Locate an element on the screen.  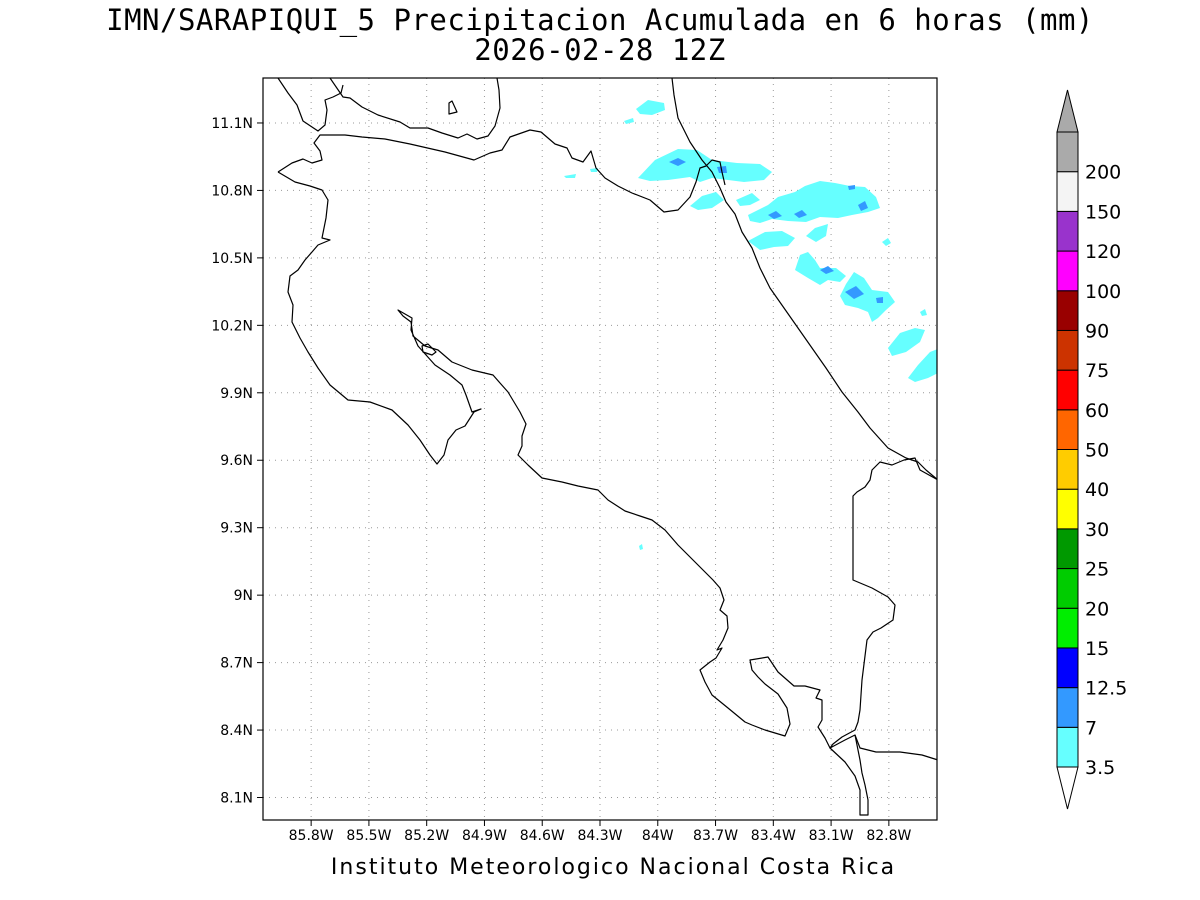
lake-island is located at coordinates (453, 107).